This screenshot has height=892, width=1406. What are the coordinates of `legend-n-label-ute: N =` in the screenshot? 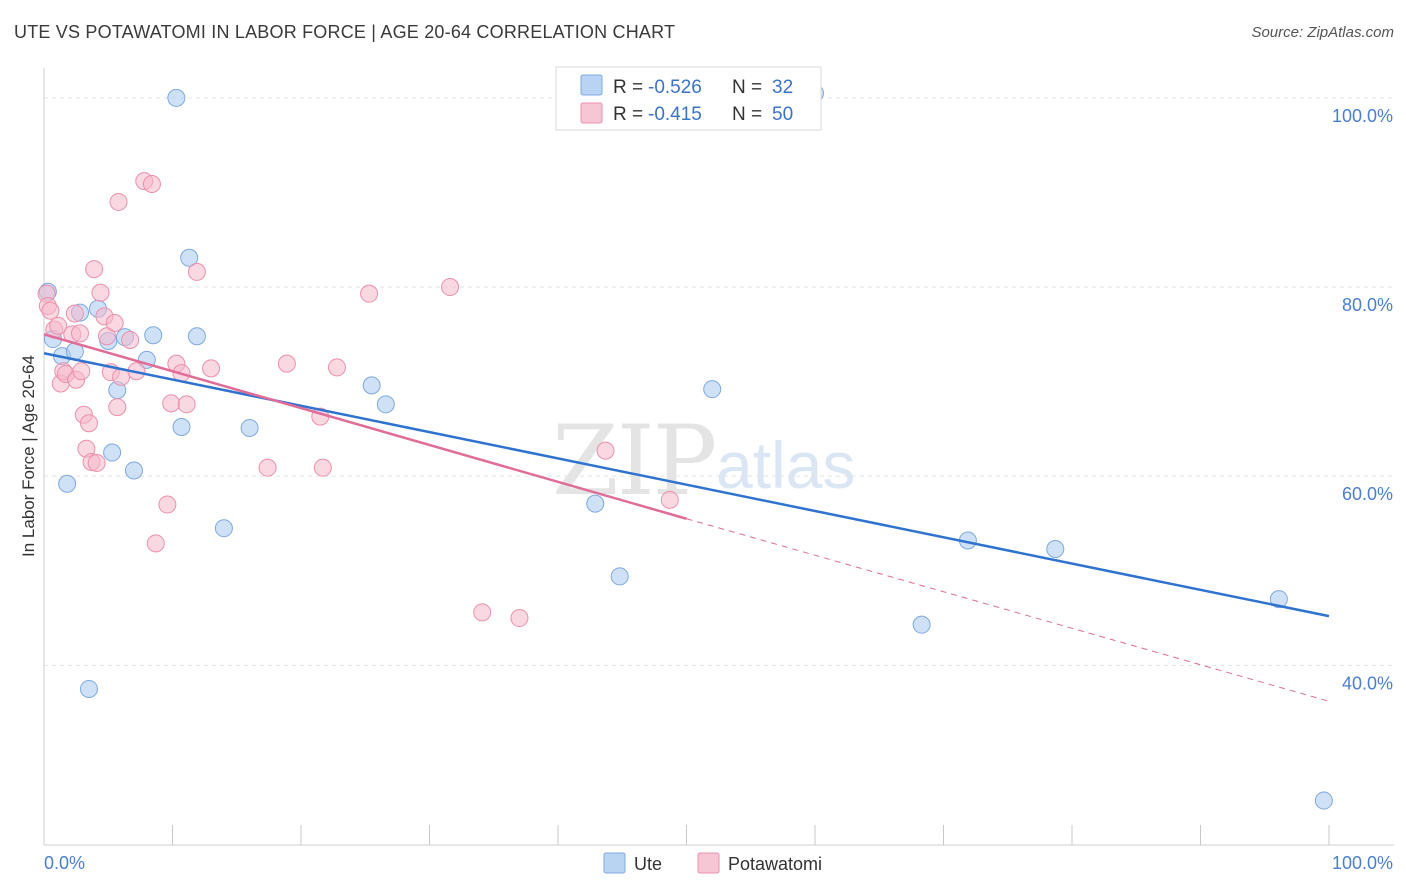 It's located at (747, 87).